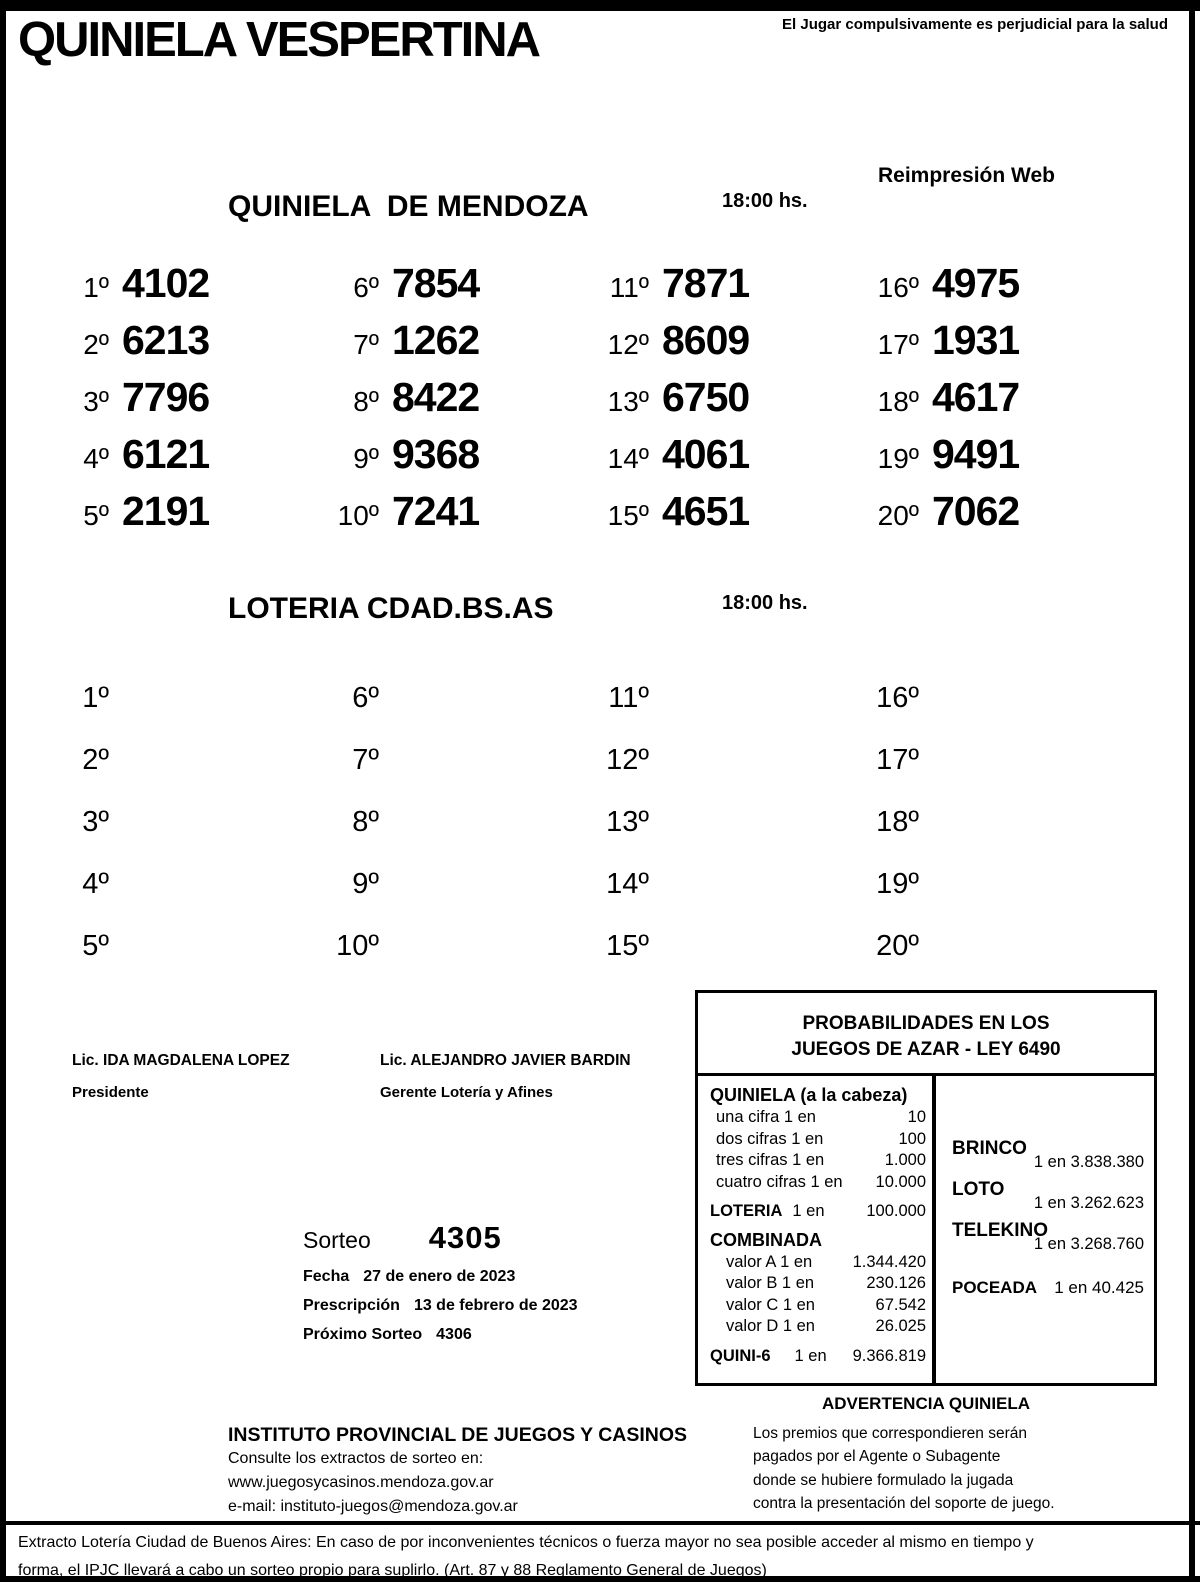 The height and width of the screenshot is (1582, 1200). Describe the element at coordinates (96, 344) in the screenshot. I see `position-label: 2º` at that location.